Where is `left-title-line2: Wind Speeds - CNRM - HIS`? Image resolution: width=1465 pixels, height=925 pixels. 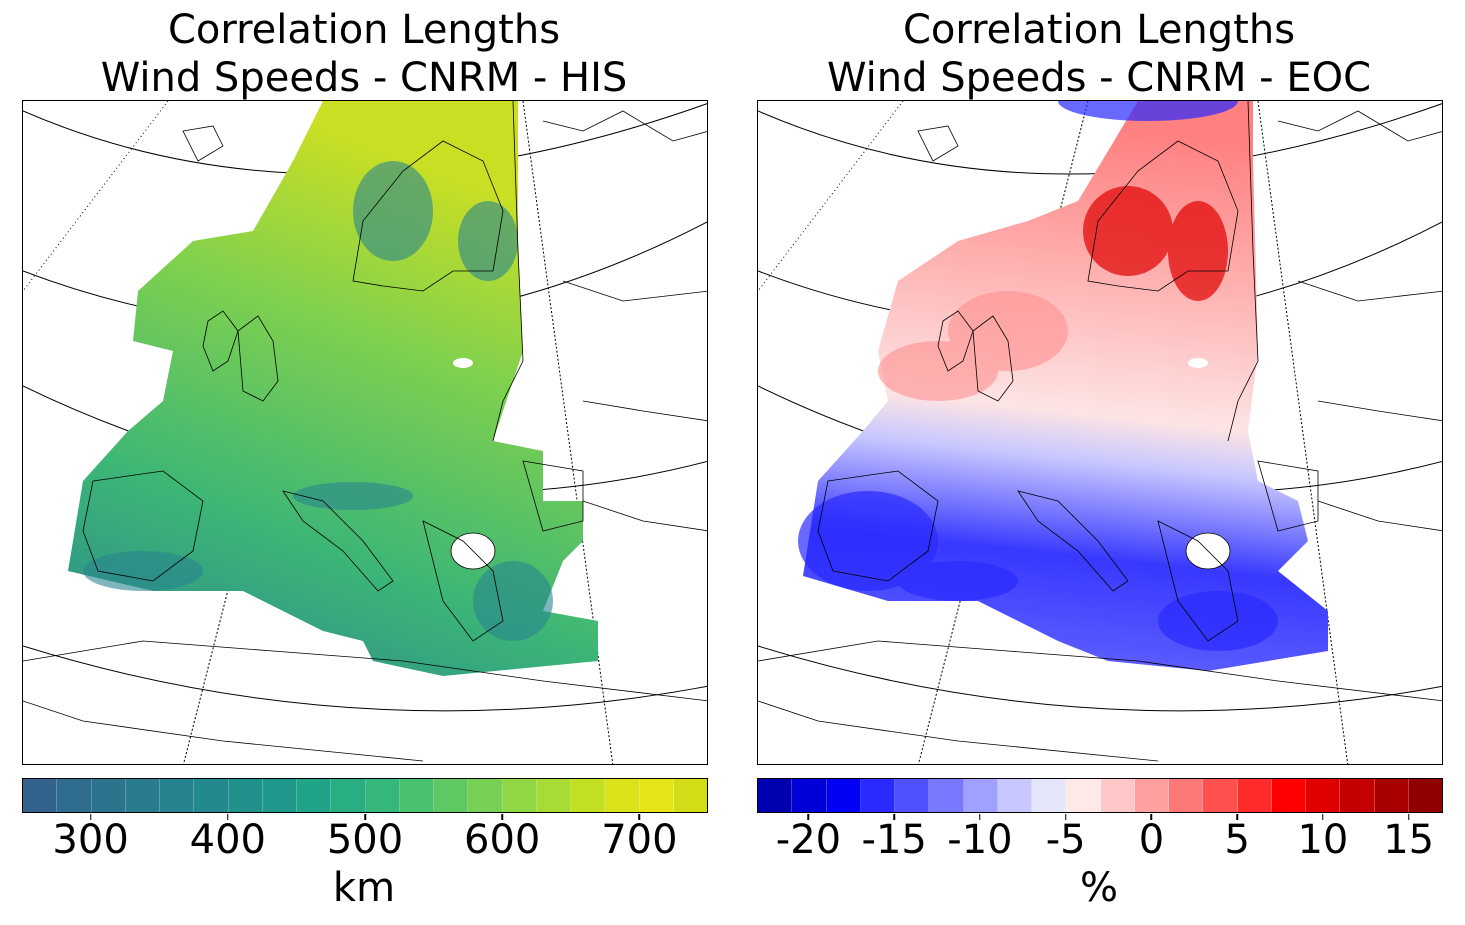
left-title-line2: Wind Speeds - CNRM - HIS is located at coordinates (364, 78).